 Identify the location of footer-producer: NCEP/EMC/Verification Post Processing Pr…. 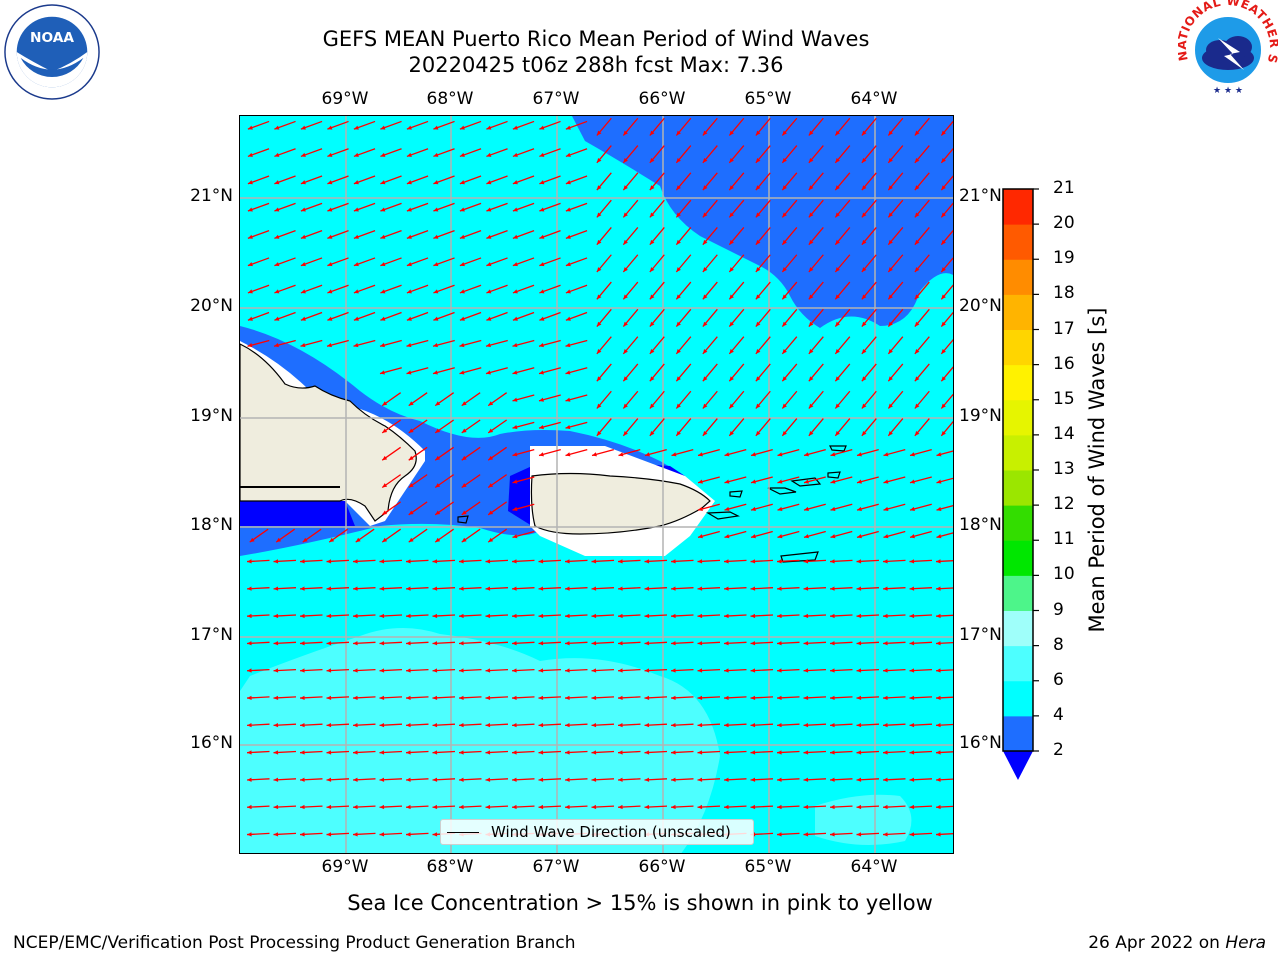
(294, 943).